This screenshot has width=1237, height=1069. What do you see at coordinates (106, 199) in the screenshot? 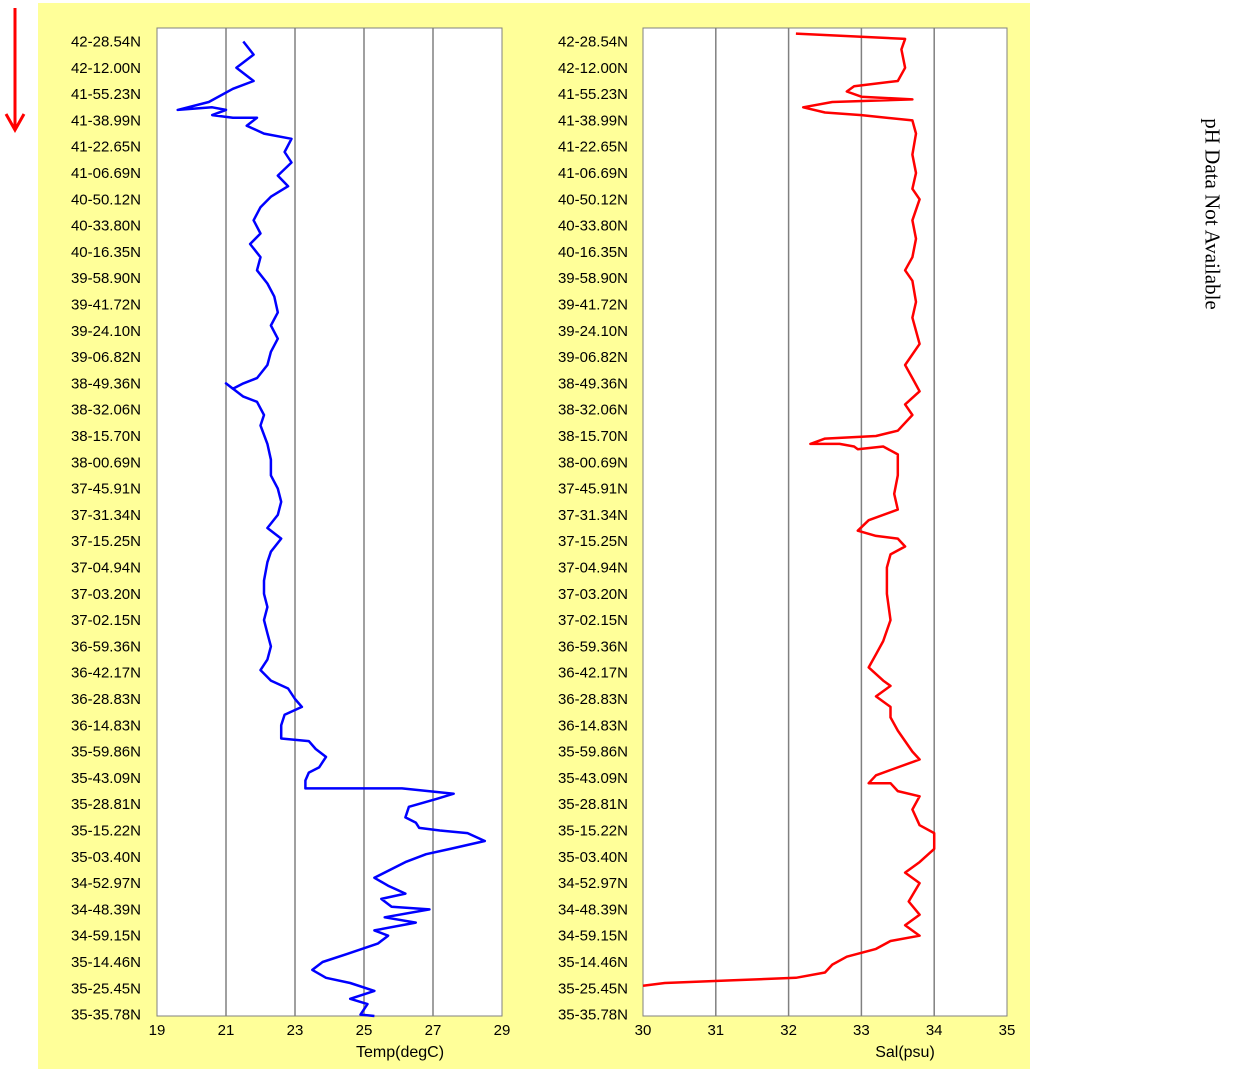
I see `temp-y-tick-label: 40-50.12N` at bounding box center [106, 199].